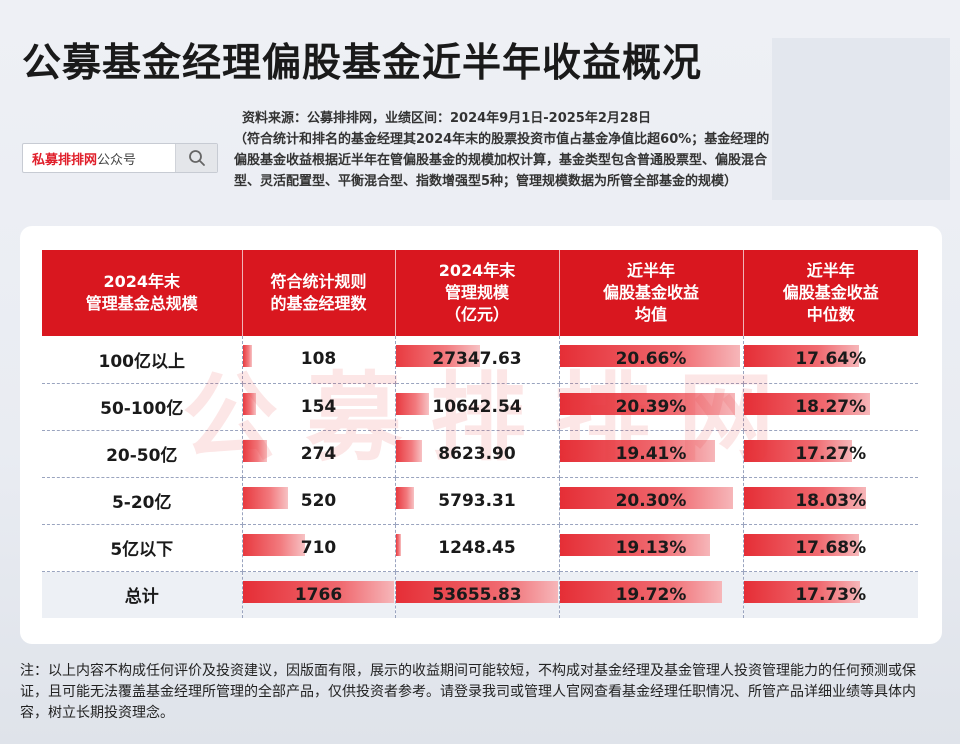 This screenshot has width=960, height=744. I want to click on mean-cell: 19.13%, so click(651, 548).